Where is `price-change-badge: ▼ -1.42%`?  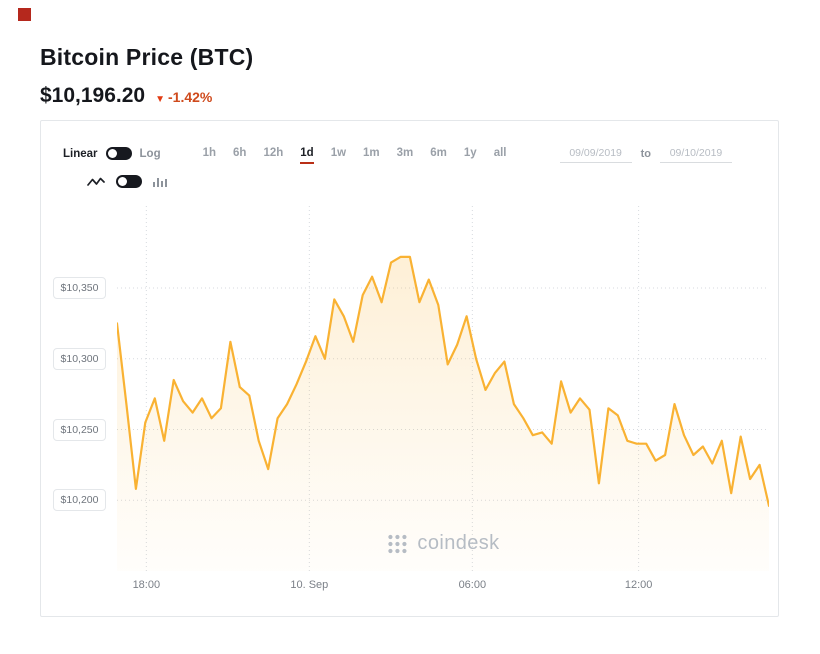 price-change-badge: ▼ -1.42% is located at coordinates (183, 97).